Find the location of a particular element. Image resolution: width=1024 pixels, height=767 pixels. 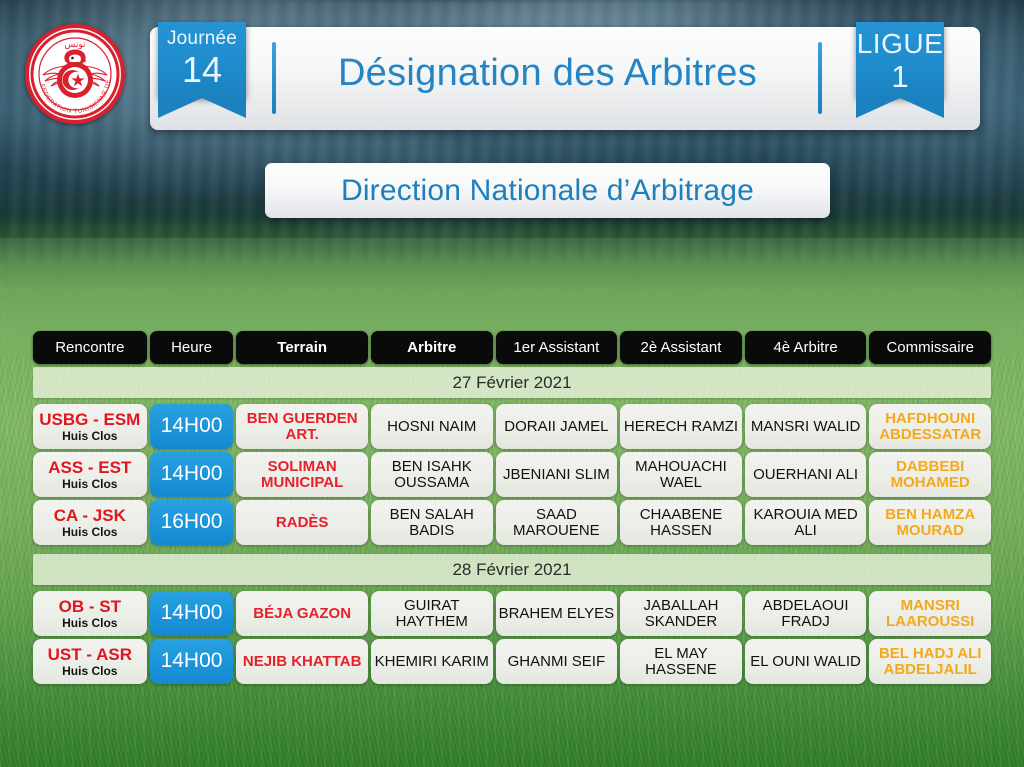

cell-rencontre: ASS - EST Huis Clos is located at coordinates (90, 474).